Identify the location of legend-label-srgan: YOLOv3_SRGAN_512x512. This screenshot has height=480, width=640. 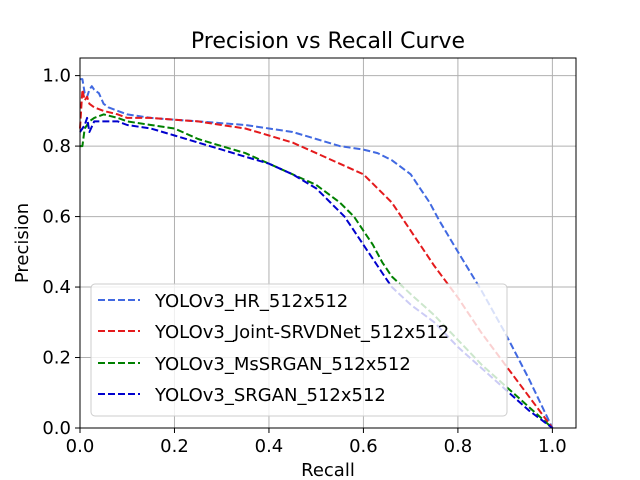
(270, 395).